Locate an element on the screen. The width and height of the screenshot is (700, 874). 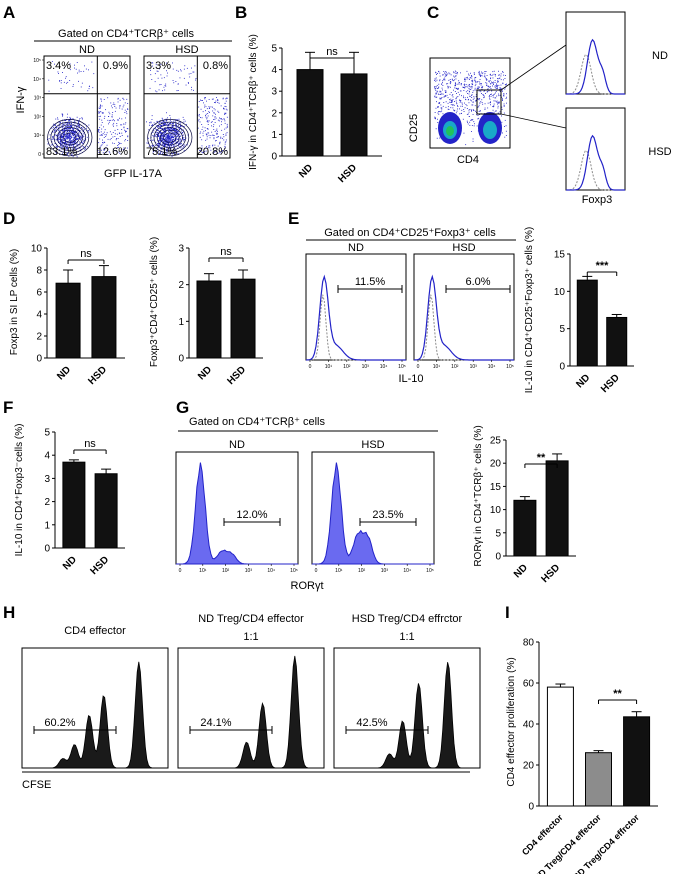
bar is located at coordinates (104, 317).